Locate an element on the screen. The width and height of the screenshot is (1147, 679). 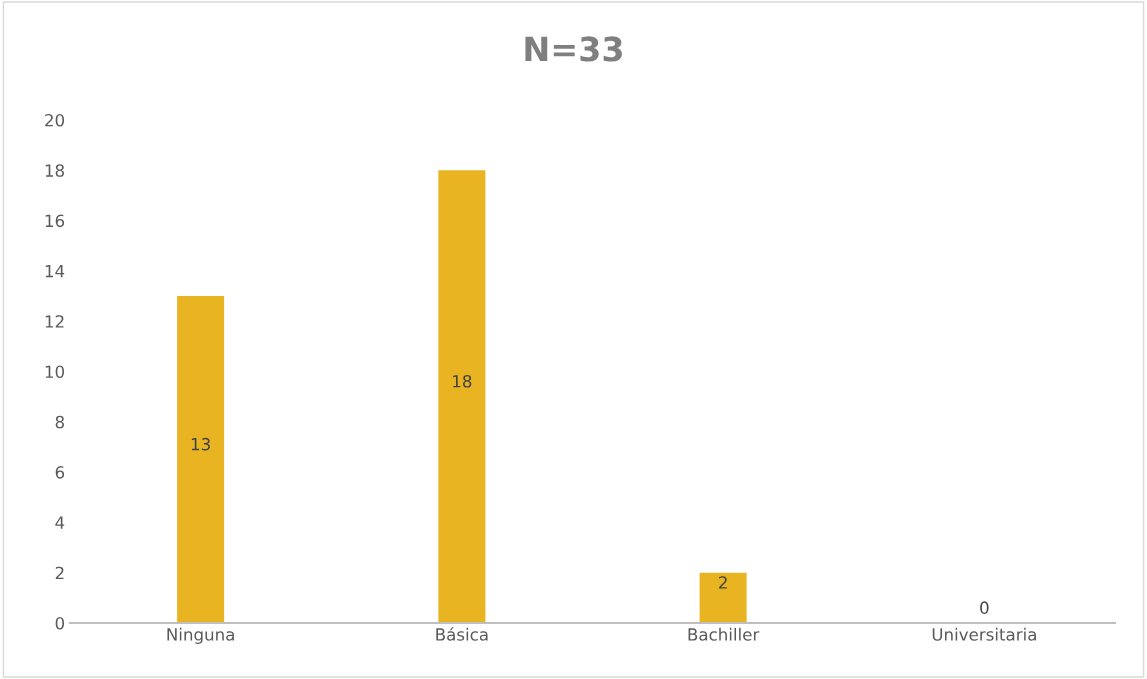
y-tick-label: 18 is located at coordinates (54, 170).